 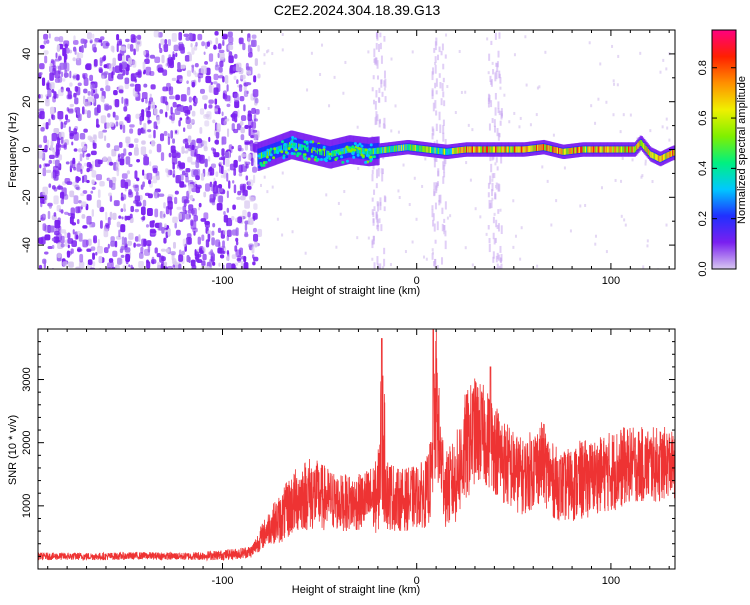 I want to click on spectrogram-y-tick-label: -40, so click(x=27, y=245).